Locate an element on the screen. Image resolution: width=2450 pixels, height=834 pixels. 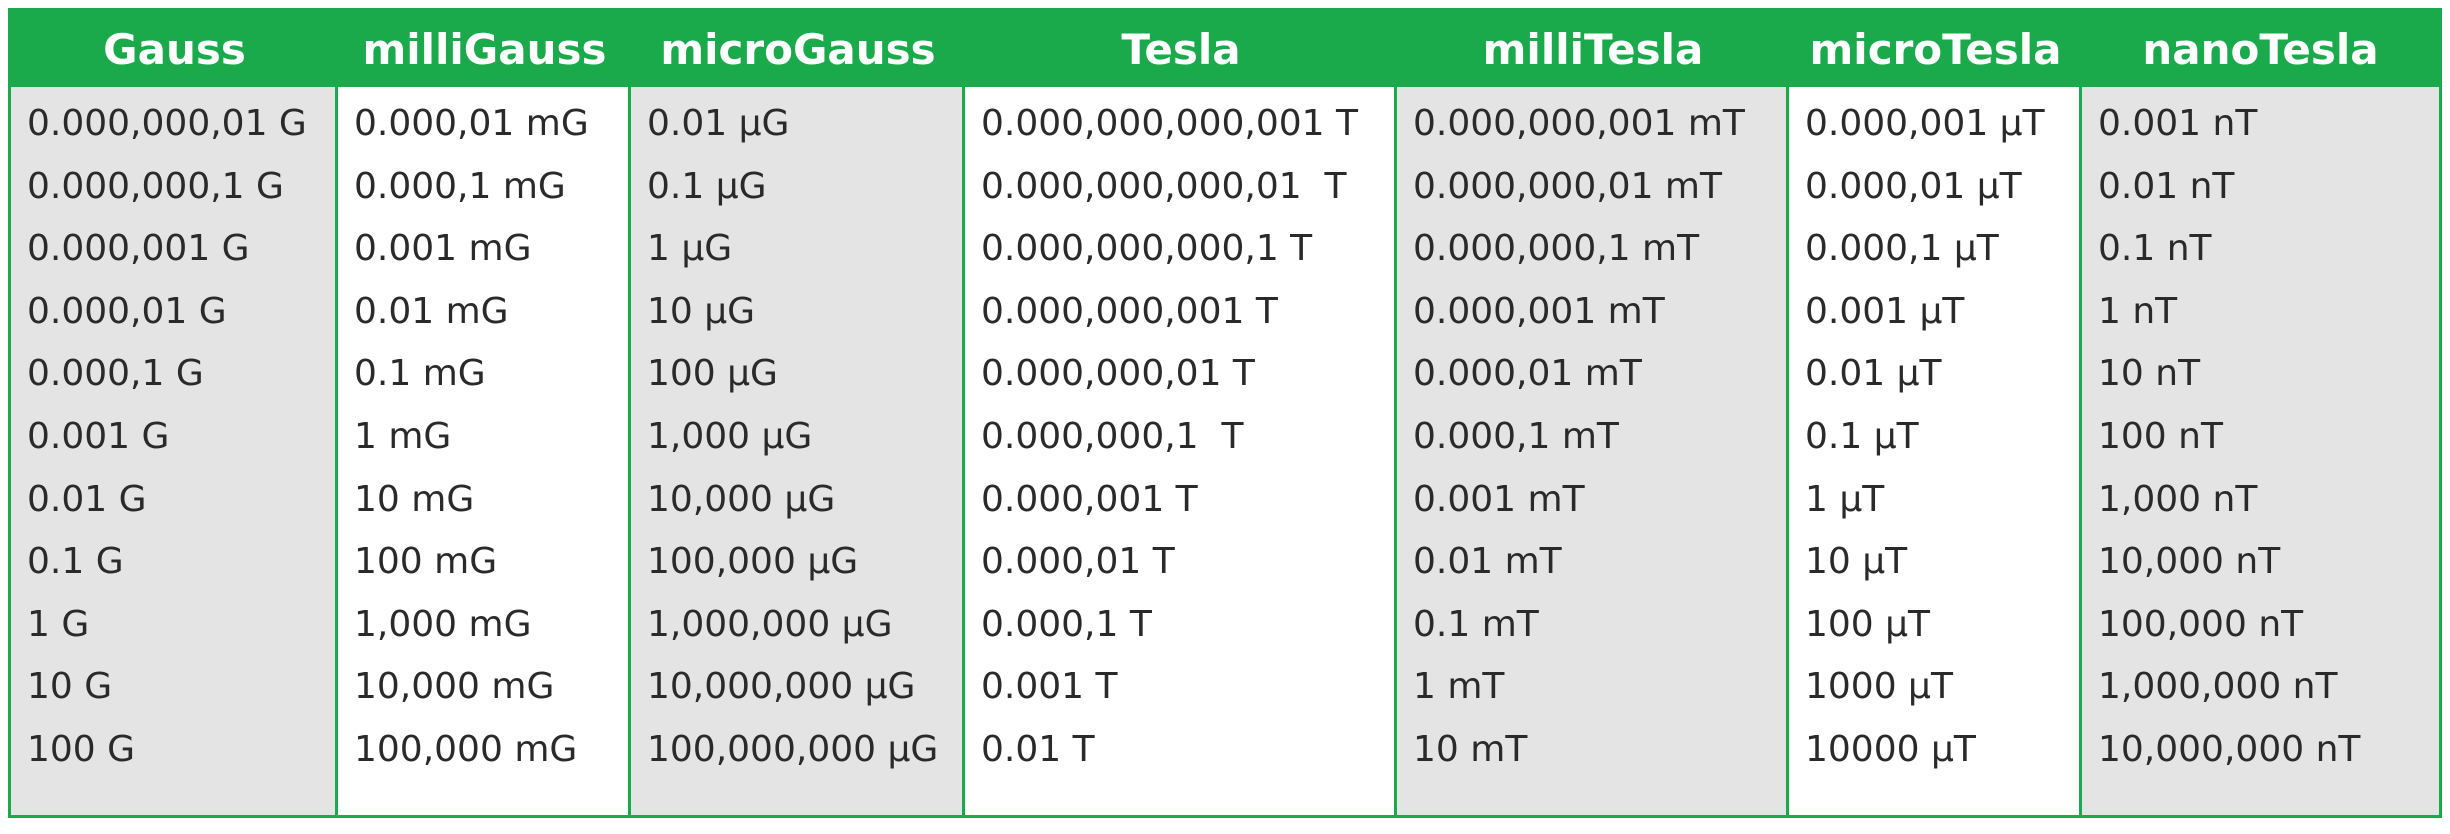
table-cell: 100 µG is located at coordinates (712, 374).